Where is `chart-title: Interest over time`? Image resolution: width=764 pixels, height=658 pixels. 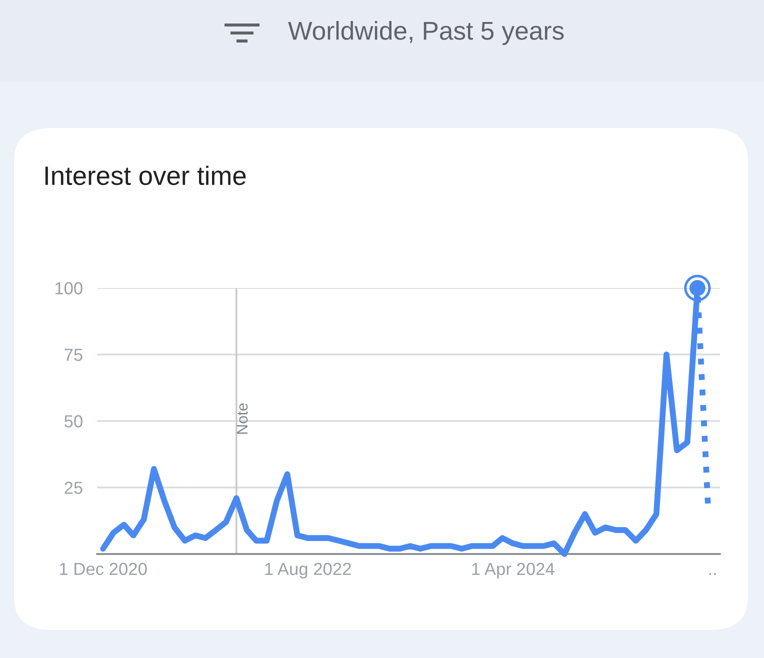
chart-title: Interest over time is located at coordinates (145, 176).